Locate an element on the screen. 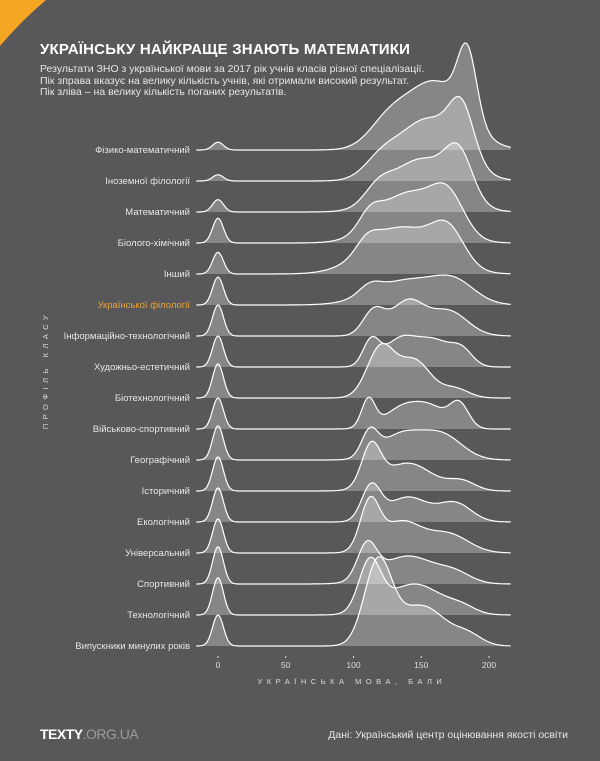 Image resolution: width=600 pixels, height=761 pixels. x-tick-label: 100 is located at coordinates (353, 665).